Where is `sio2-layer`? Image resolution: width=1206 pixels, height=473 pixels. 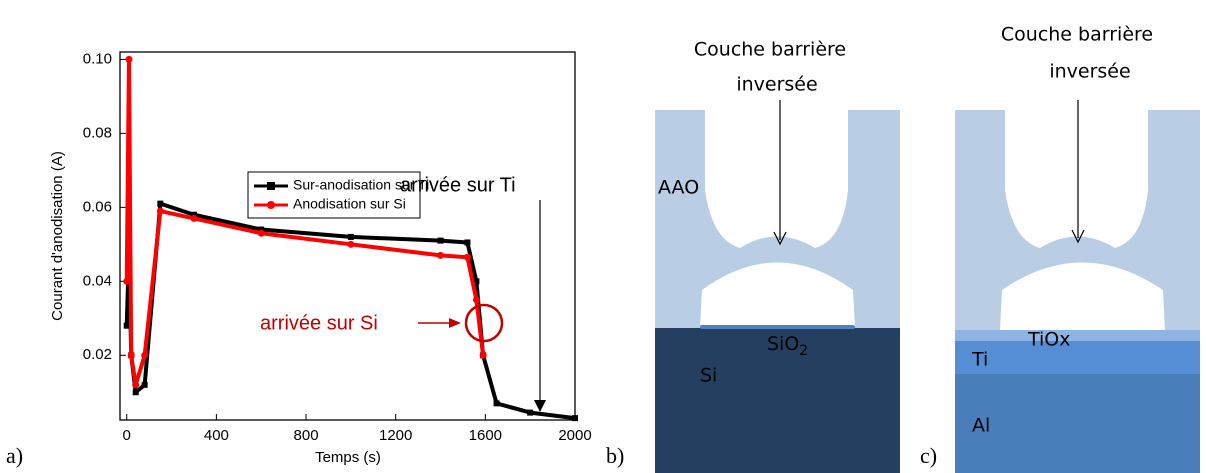
sio2-layer is located at coordinates (777, 327).